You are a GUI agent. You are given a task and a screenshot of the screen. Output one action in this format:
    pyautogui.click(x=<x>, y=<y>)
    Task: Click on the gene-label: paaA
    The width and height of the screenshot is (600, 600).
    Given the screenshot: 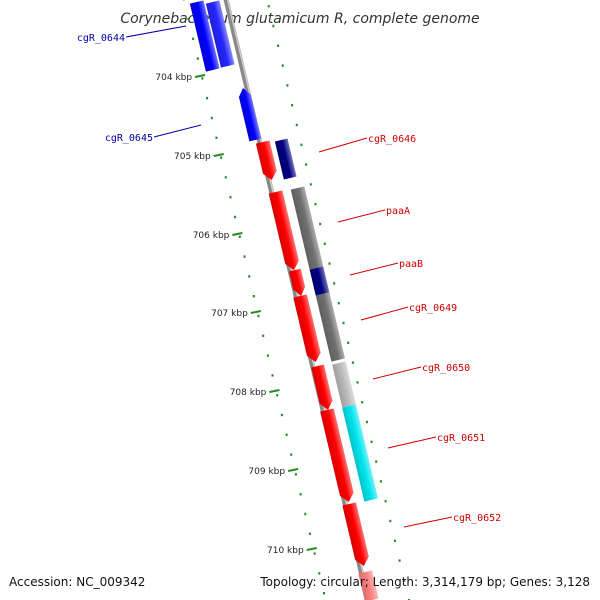 What is the action you would take?
    pyautogui.click(x=398, y=211)
    